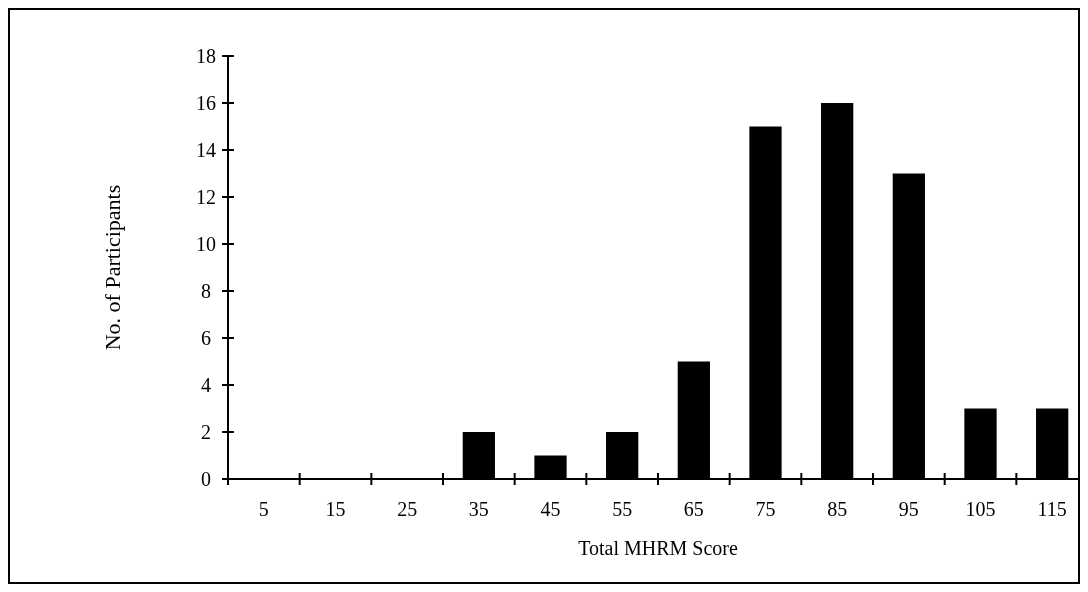  I want to click on x-tick-label: 85, so click(837, 509).